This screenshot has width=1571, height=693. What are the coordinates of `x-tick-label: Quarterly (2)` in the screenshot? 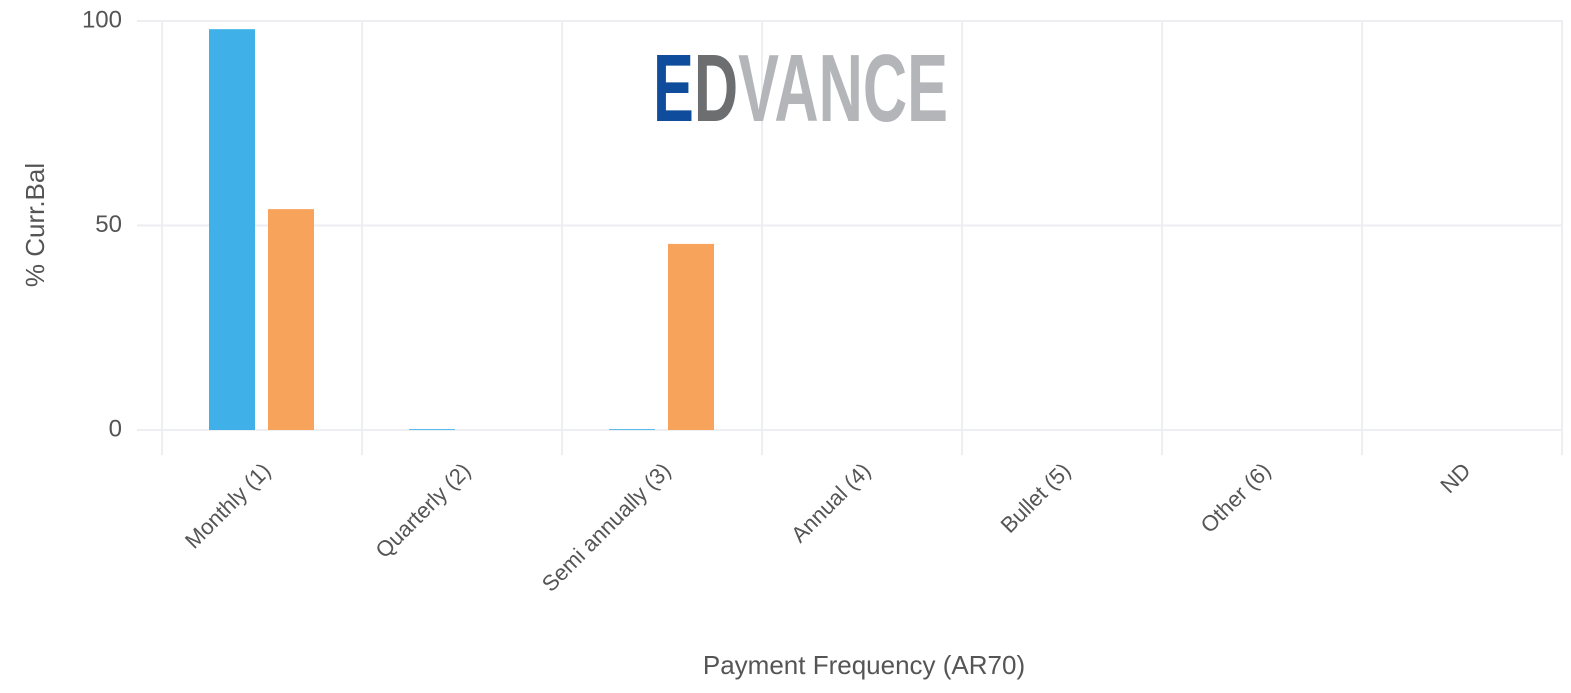 It's located at (423, 510).